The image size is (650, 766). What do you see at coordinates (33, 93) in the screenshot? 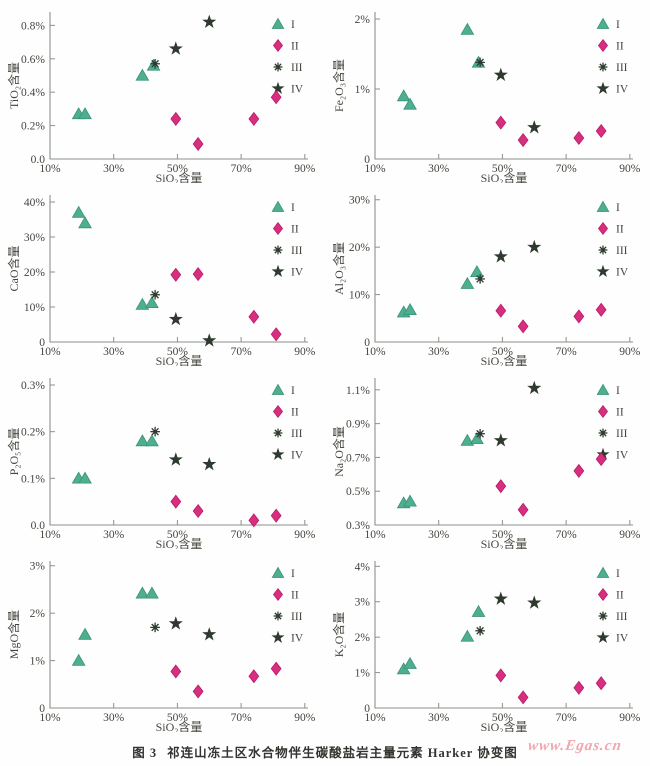
I see `y-tick-label: 0.4%` at bounding box center [33, 93].